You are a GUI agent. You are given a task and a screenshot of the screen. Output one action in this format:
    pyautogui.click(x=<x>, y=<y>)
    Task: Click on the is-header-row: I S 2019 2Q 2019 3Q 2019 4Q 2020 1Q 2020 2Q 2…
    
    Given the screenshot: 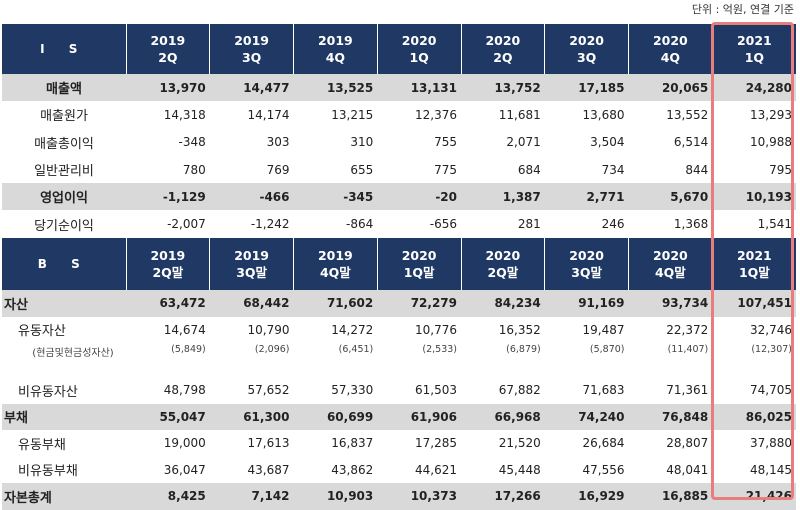 What is the action you would take?
    pyautogui.click(x=399, y=49)
    